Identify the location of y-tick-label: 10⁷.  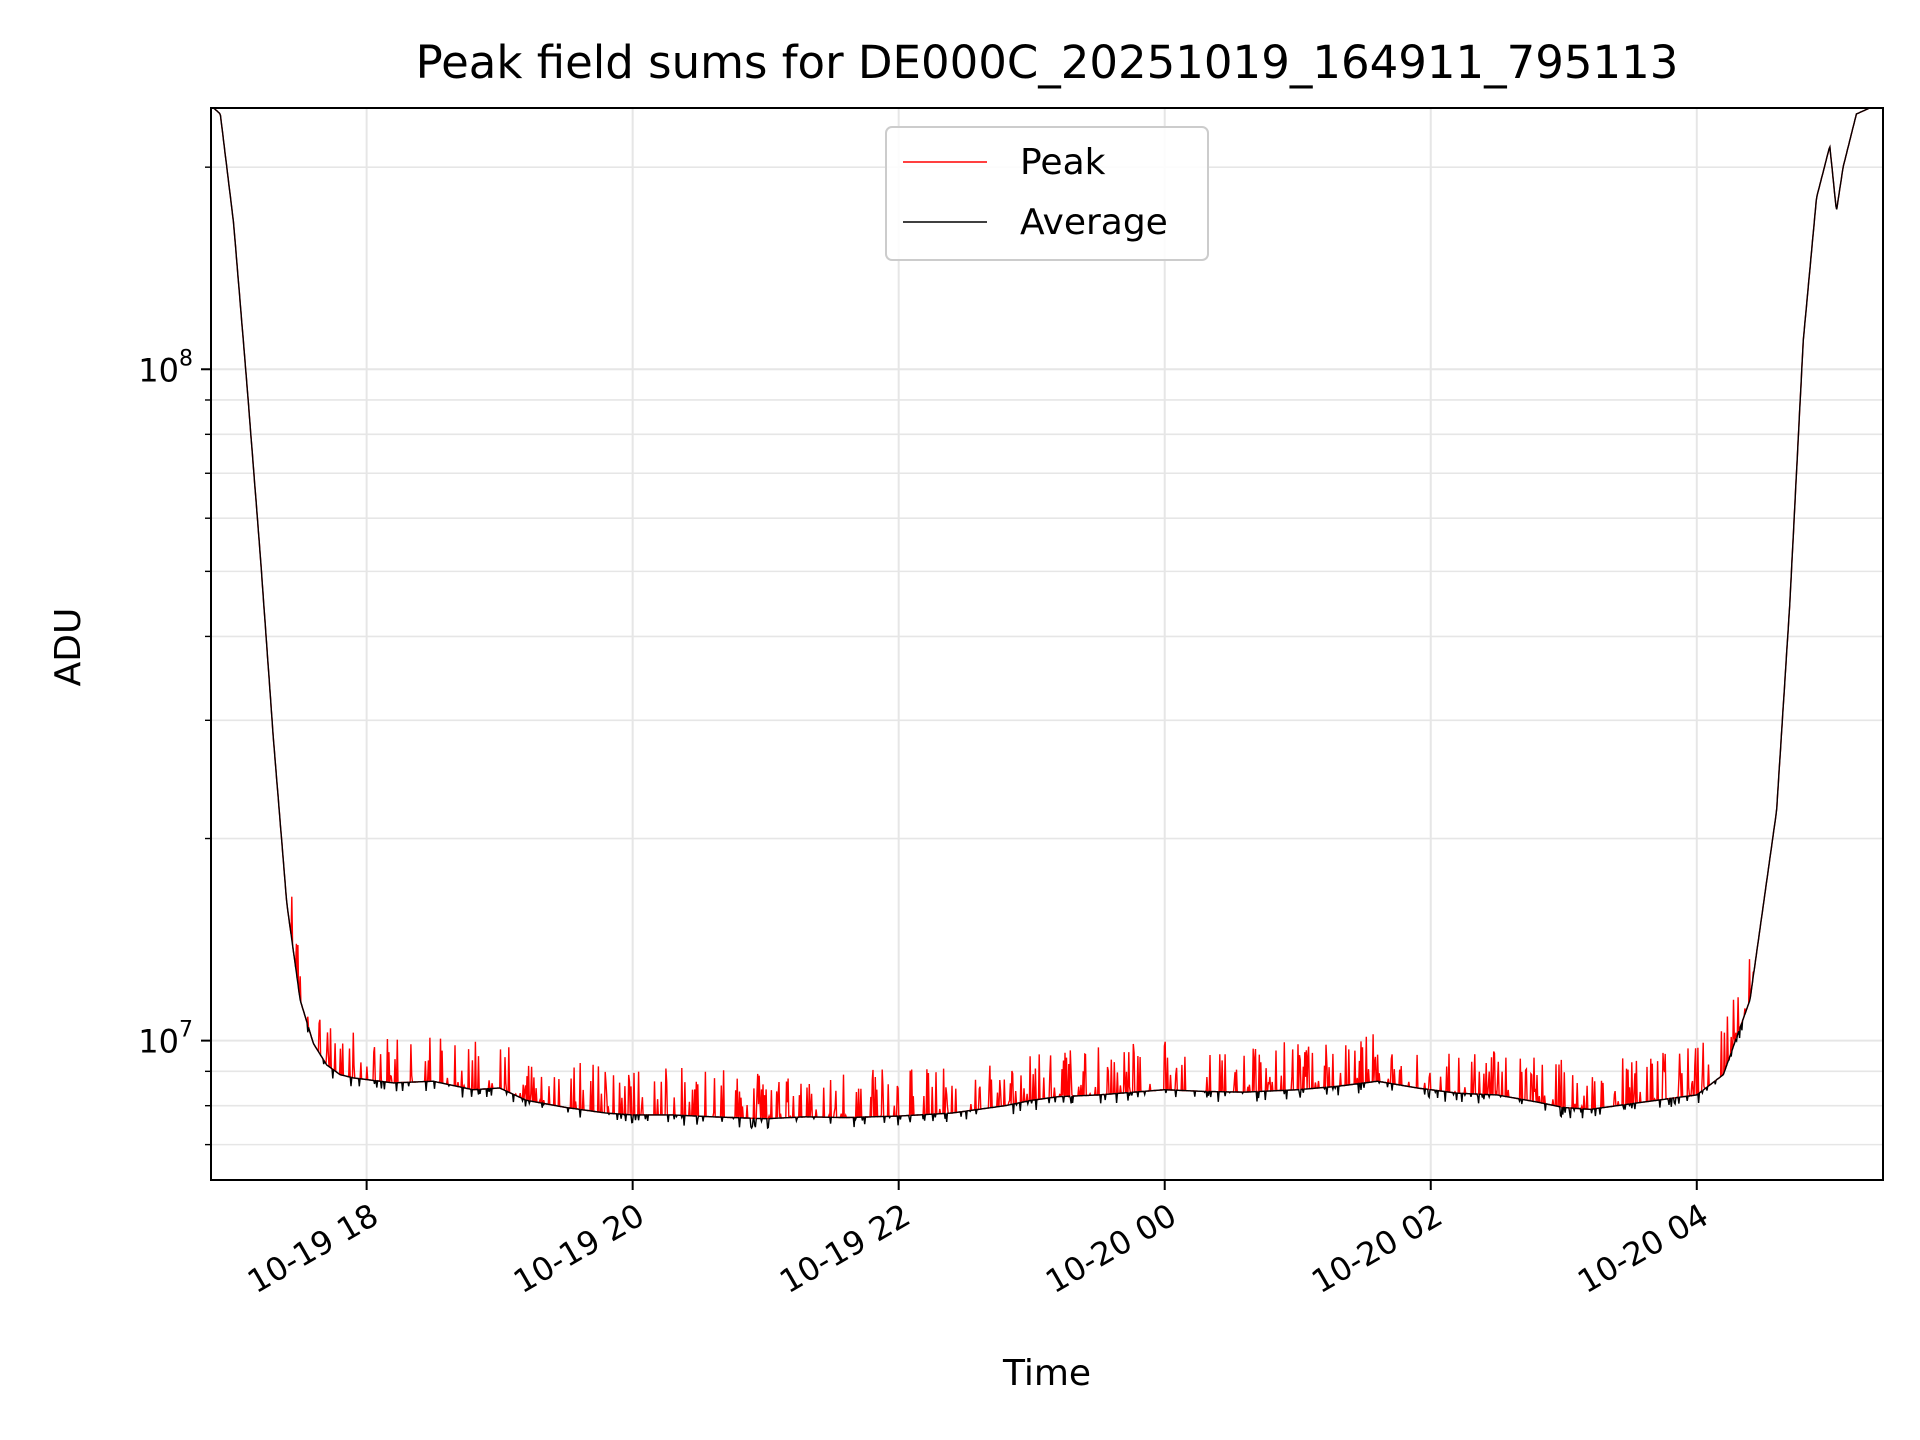
(165, 1039).